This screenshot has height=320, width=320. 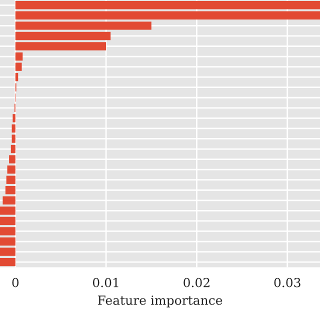 I want to click on x-axis-title: Feature importance, so click(x=160, y=302).